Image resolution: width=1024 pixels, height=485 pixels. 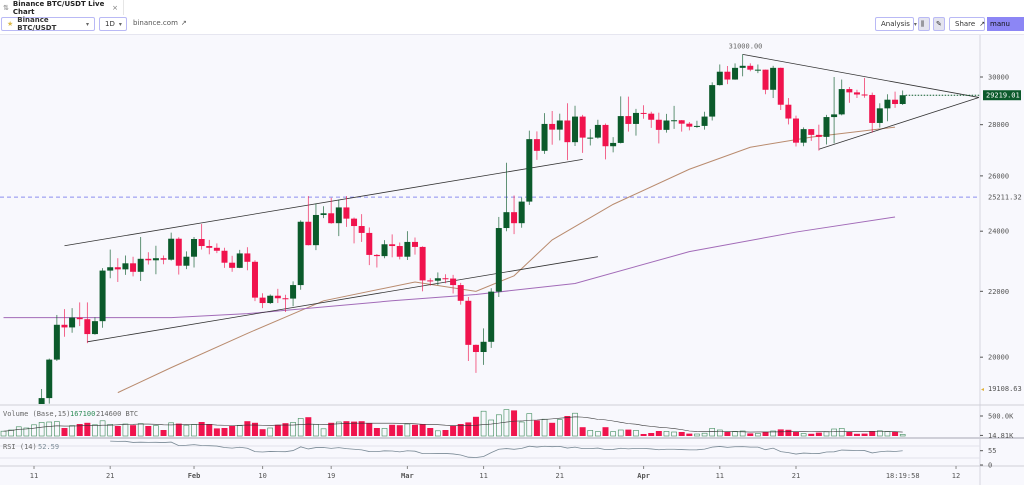 I want to click on analysis-dropdown: Analysis ▾, so click(x=896, y=24).